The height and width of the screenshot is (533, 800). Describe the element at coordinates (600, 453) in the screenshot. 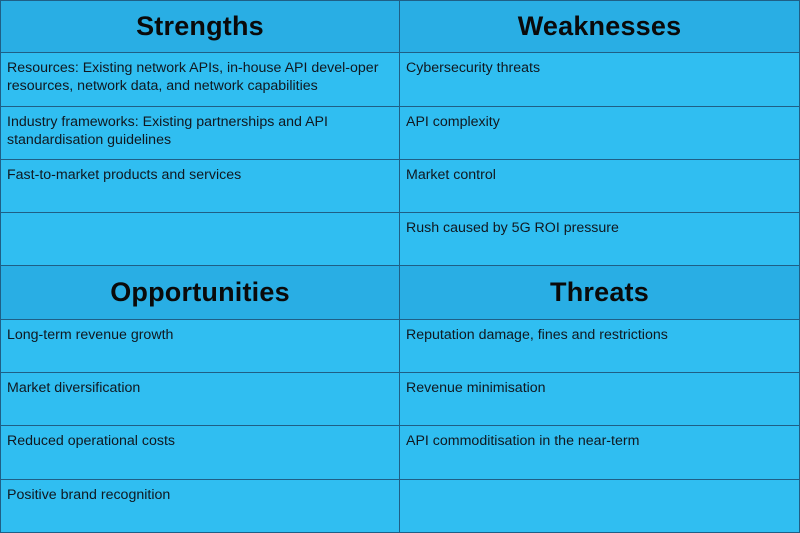

I see `threats-item: API commoditisation in the near-term` at that location.